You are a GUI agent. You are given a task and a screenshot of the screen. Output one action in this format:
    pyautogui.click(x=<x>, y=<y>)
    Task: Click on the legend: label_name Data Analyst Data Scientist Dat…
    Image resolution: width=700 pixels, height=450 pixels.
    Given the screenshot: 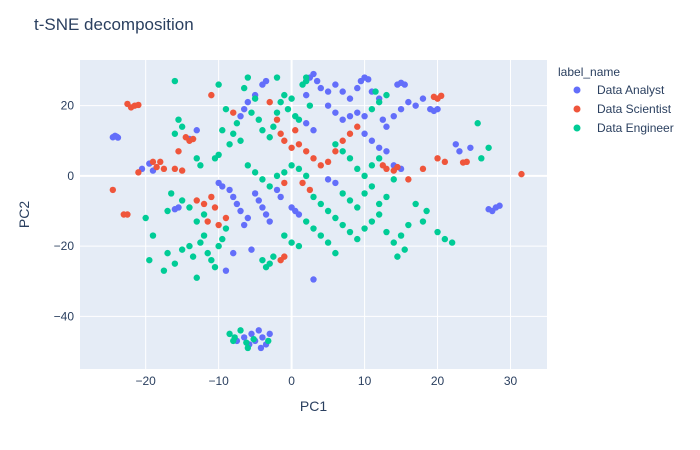 What is the action you would take?
    pyautogui.click(x=616, y=100)
    